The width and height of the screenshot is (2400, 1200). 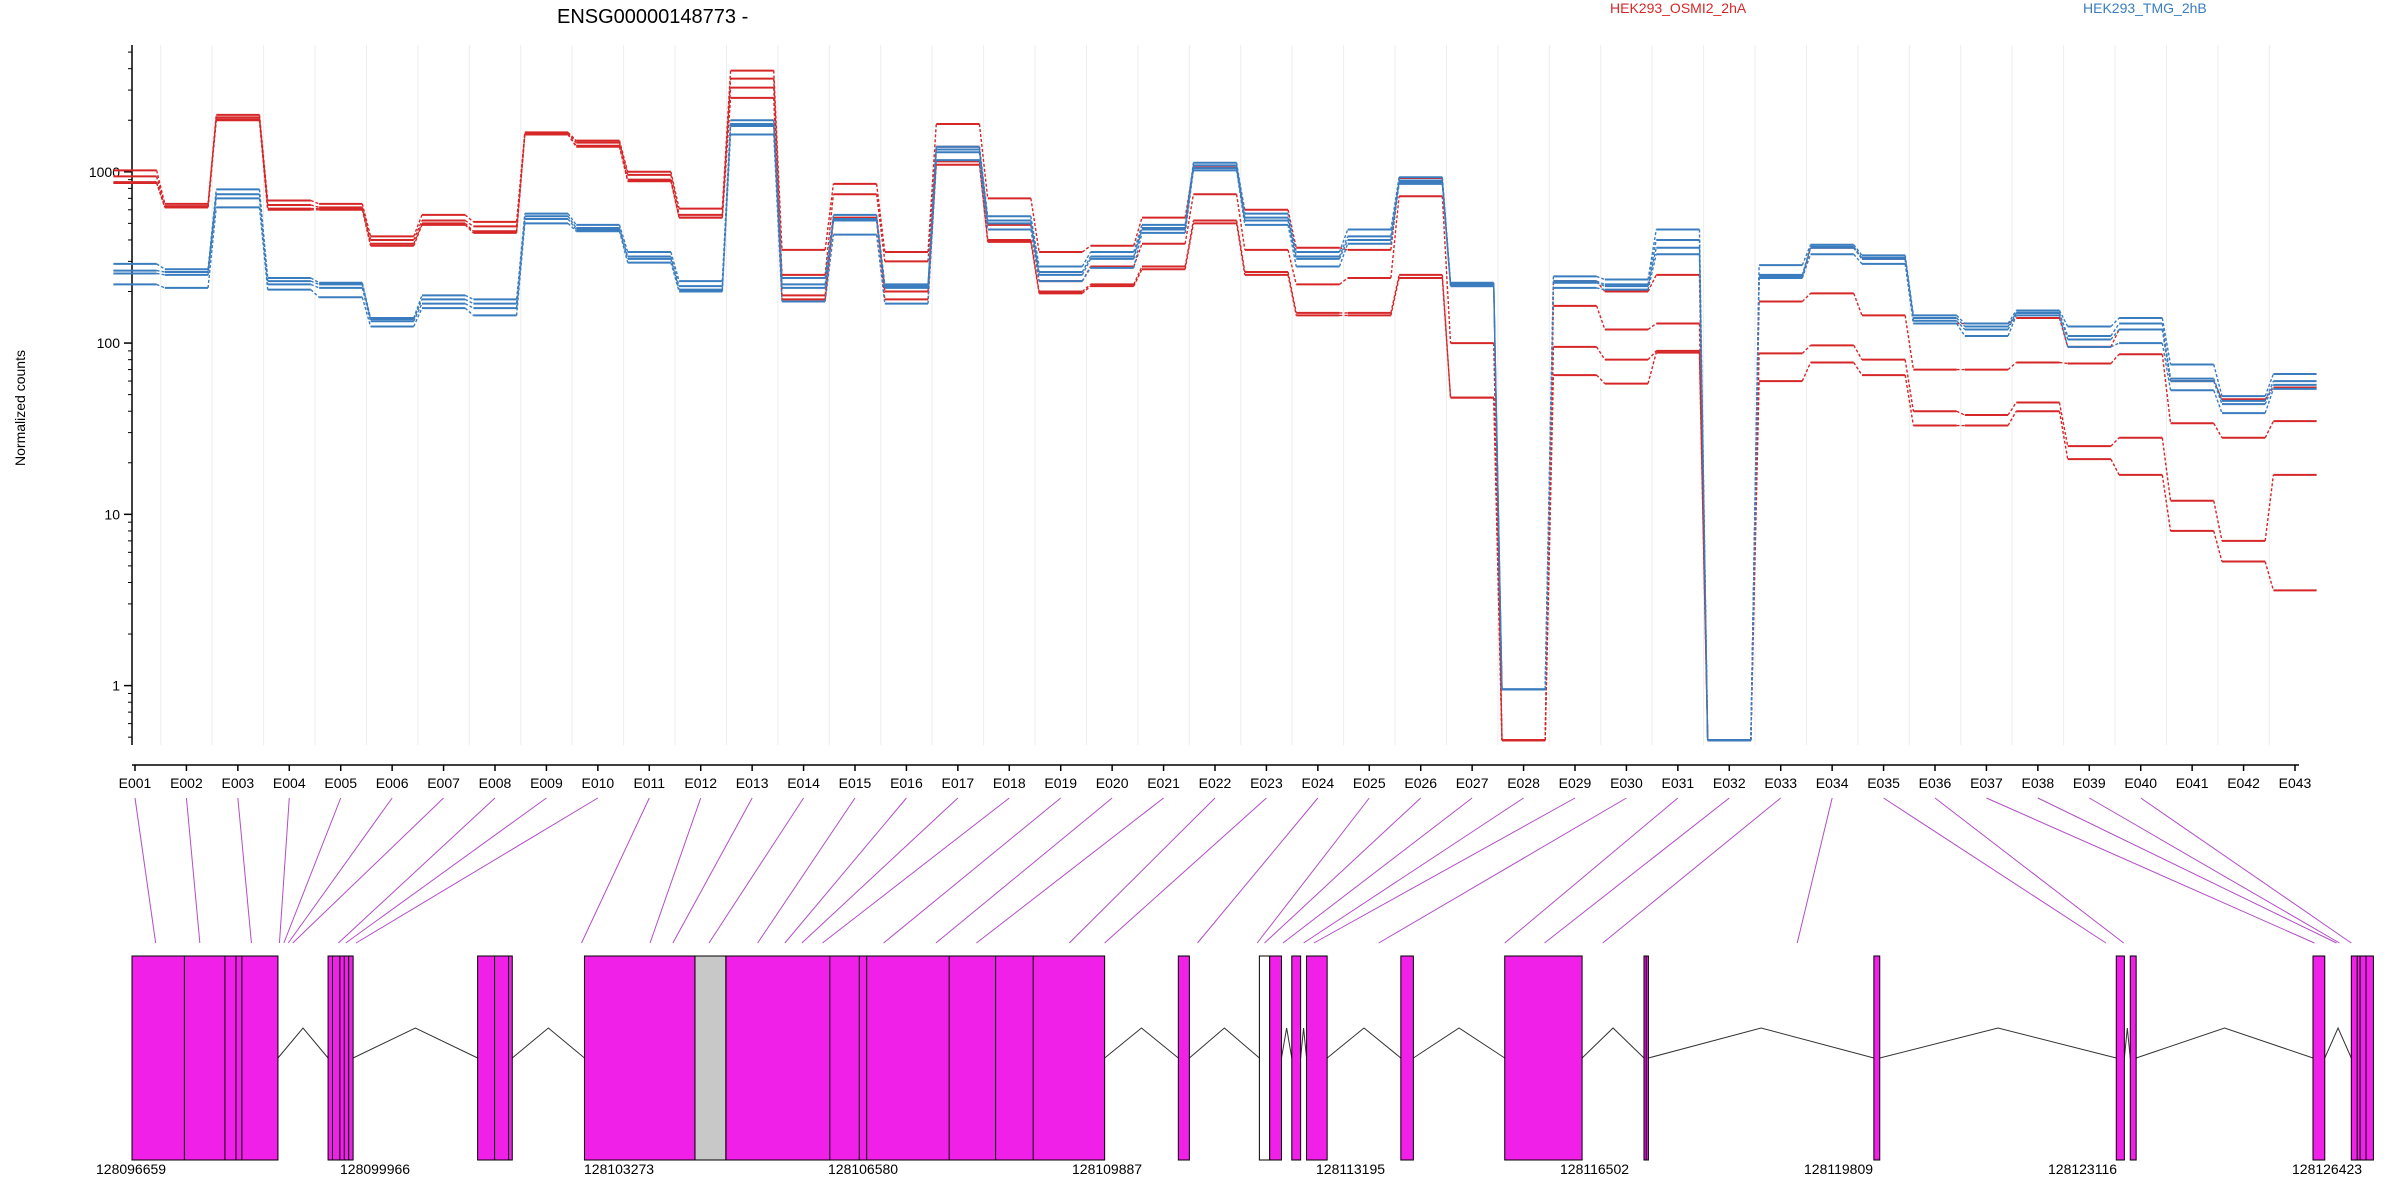 What do you see at coordinates (2082, 1169) in the screenshot?
I see `genomic-tick-label: 128123116` at bounding box center [2082, 1169].